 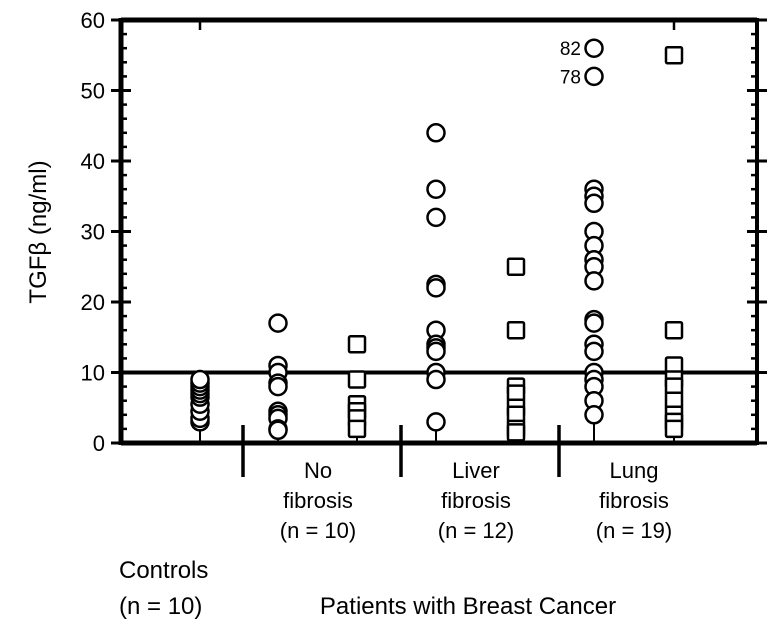 I want to click on group-label-controls: Controls, so click(x=163, y=570).